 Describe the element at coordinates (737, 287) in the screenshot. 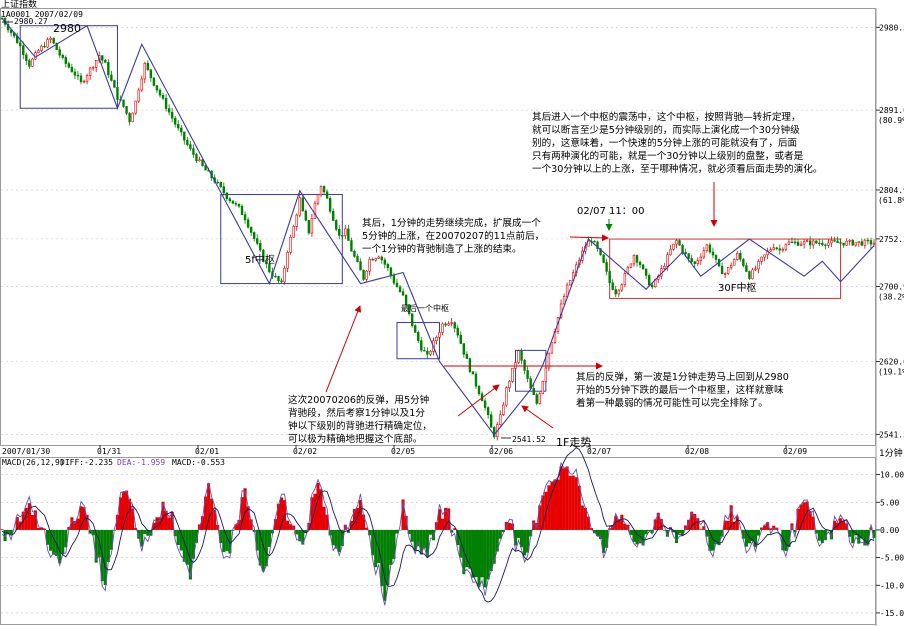

I see `label-30f-zone: 30F中枢` at that location.